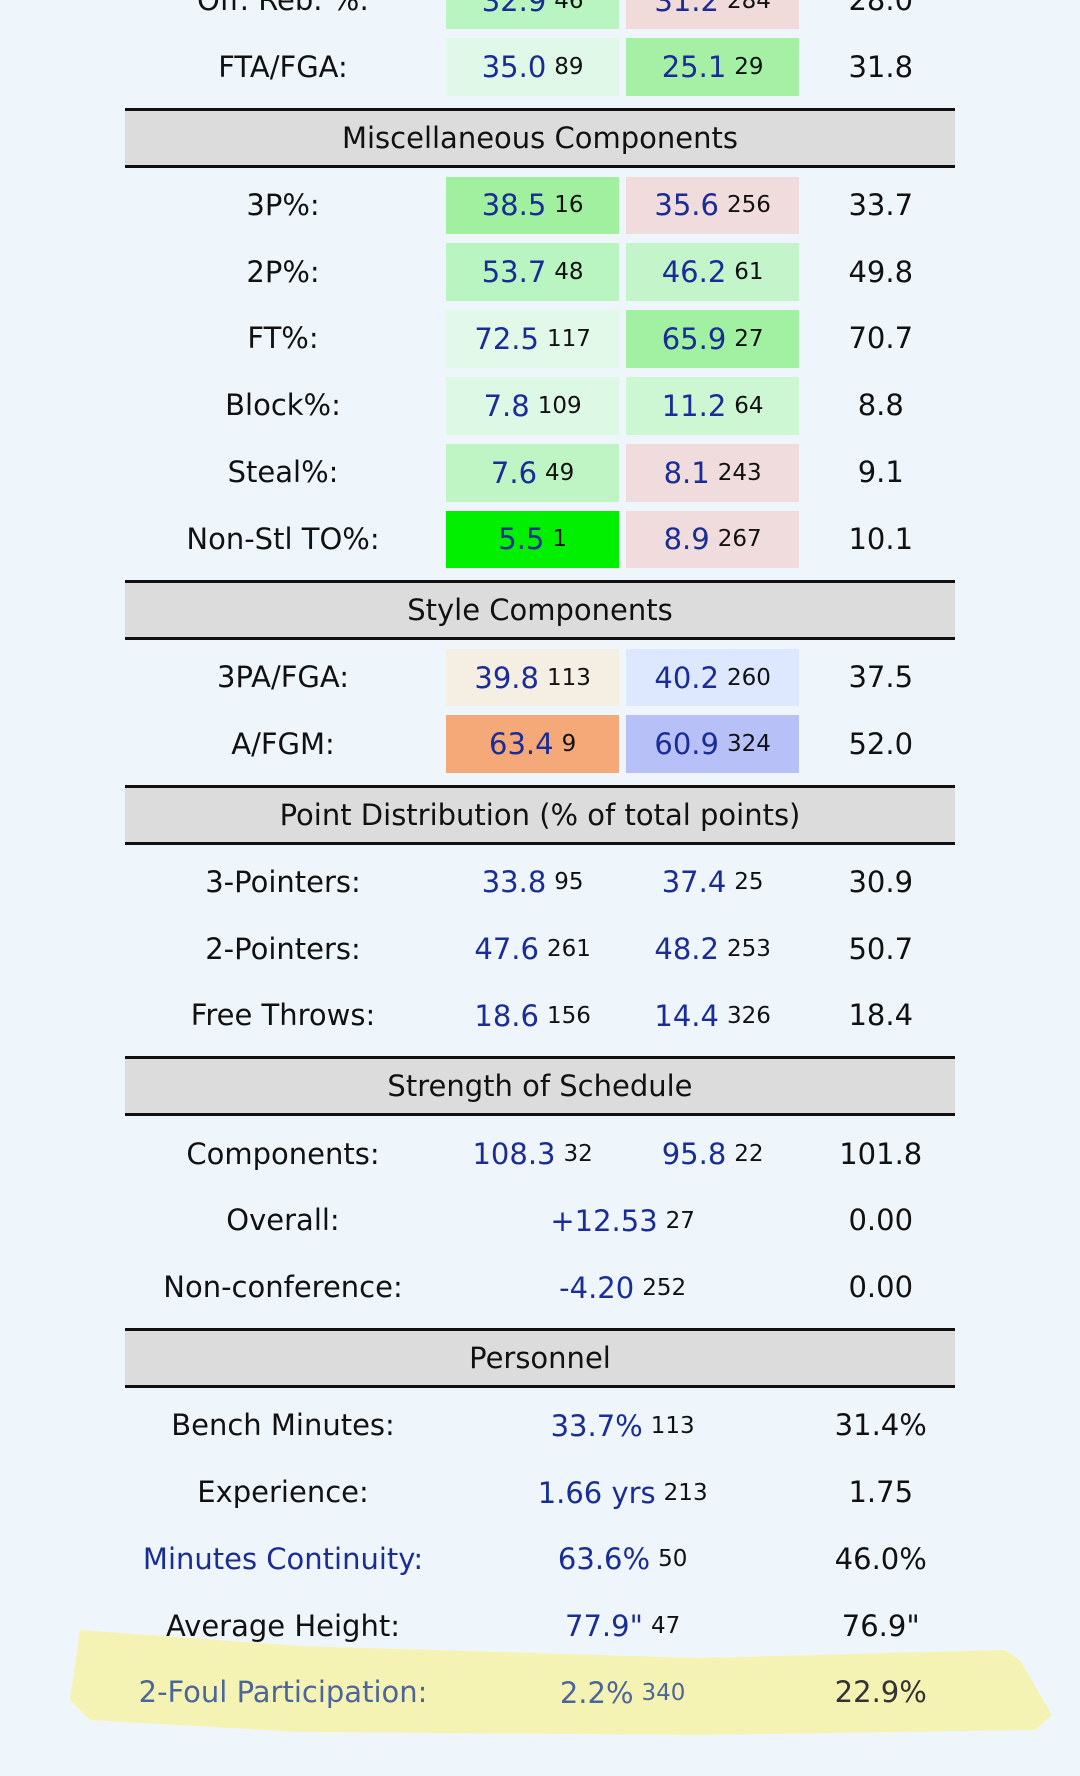 This screenshot has width=1080, height=1776. Describe the element at coordinates (604, 1626) in the screenshot. I see `value: 77.9"` at that location.